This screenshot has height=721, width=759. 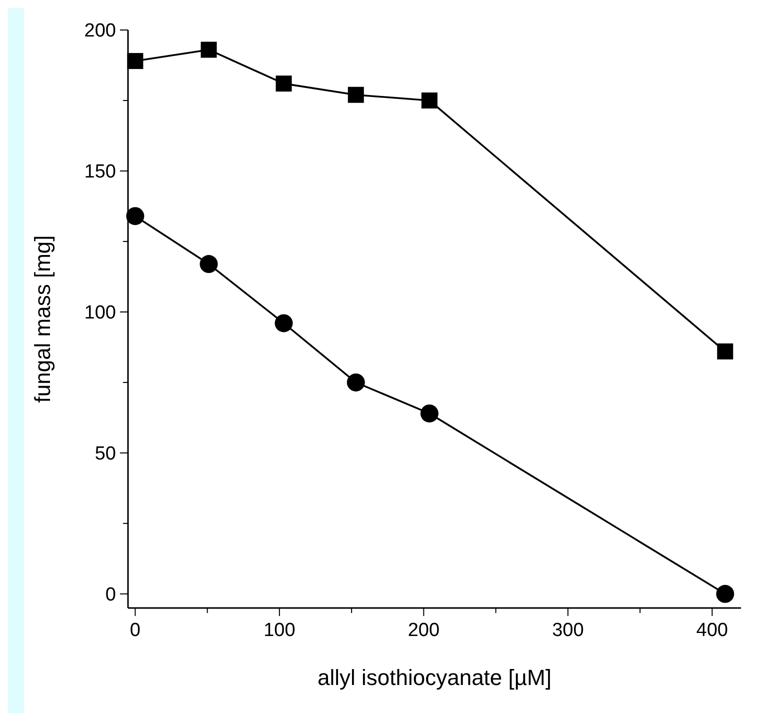 What do you see at coordinates (100, 313) in the screenshot?
I see `y-tick-label: 100` at bounding box center [100, 313].